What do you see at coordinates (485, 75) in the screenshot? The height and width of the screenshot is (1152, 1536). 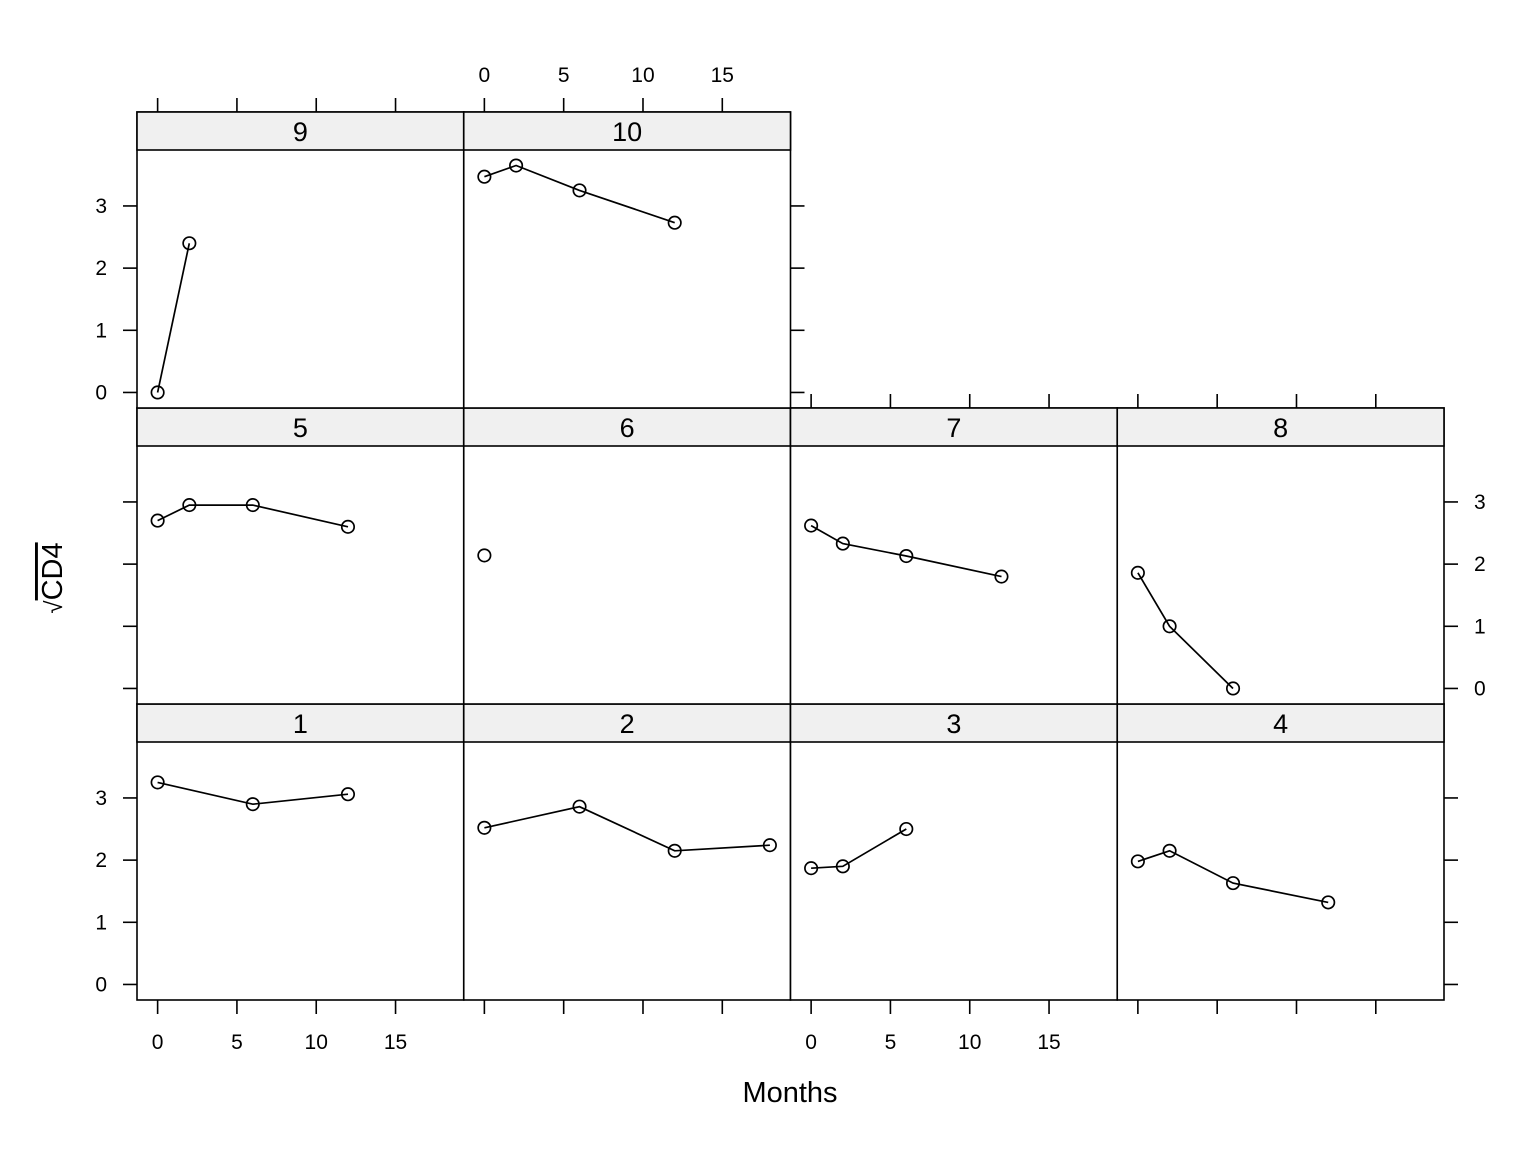 I see `x-tick-label-top: 0` at bounding box center [485, 75].